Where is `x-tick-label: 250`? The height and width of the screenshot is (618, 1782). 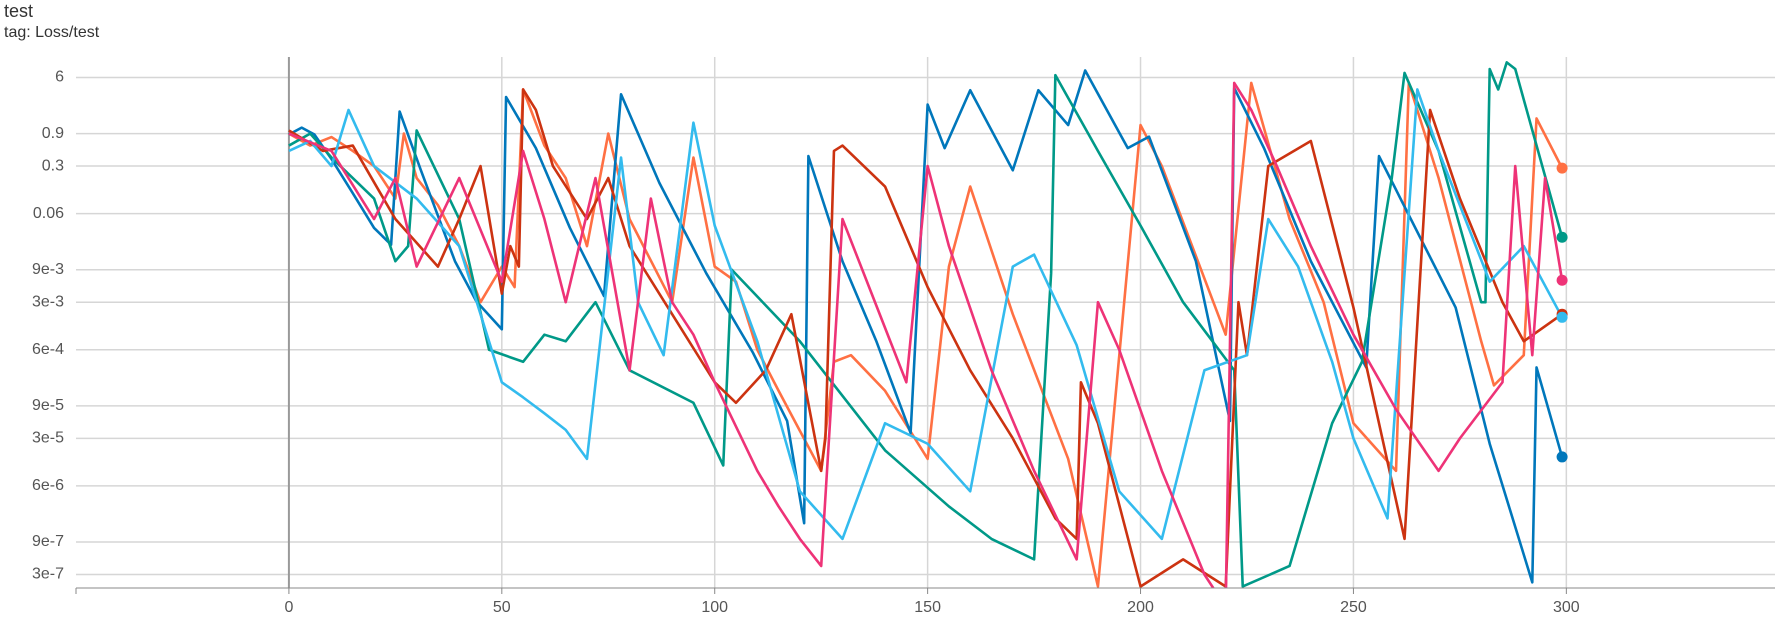
x-tick-label: 250 is located at coordinates (1353, 607).